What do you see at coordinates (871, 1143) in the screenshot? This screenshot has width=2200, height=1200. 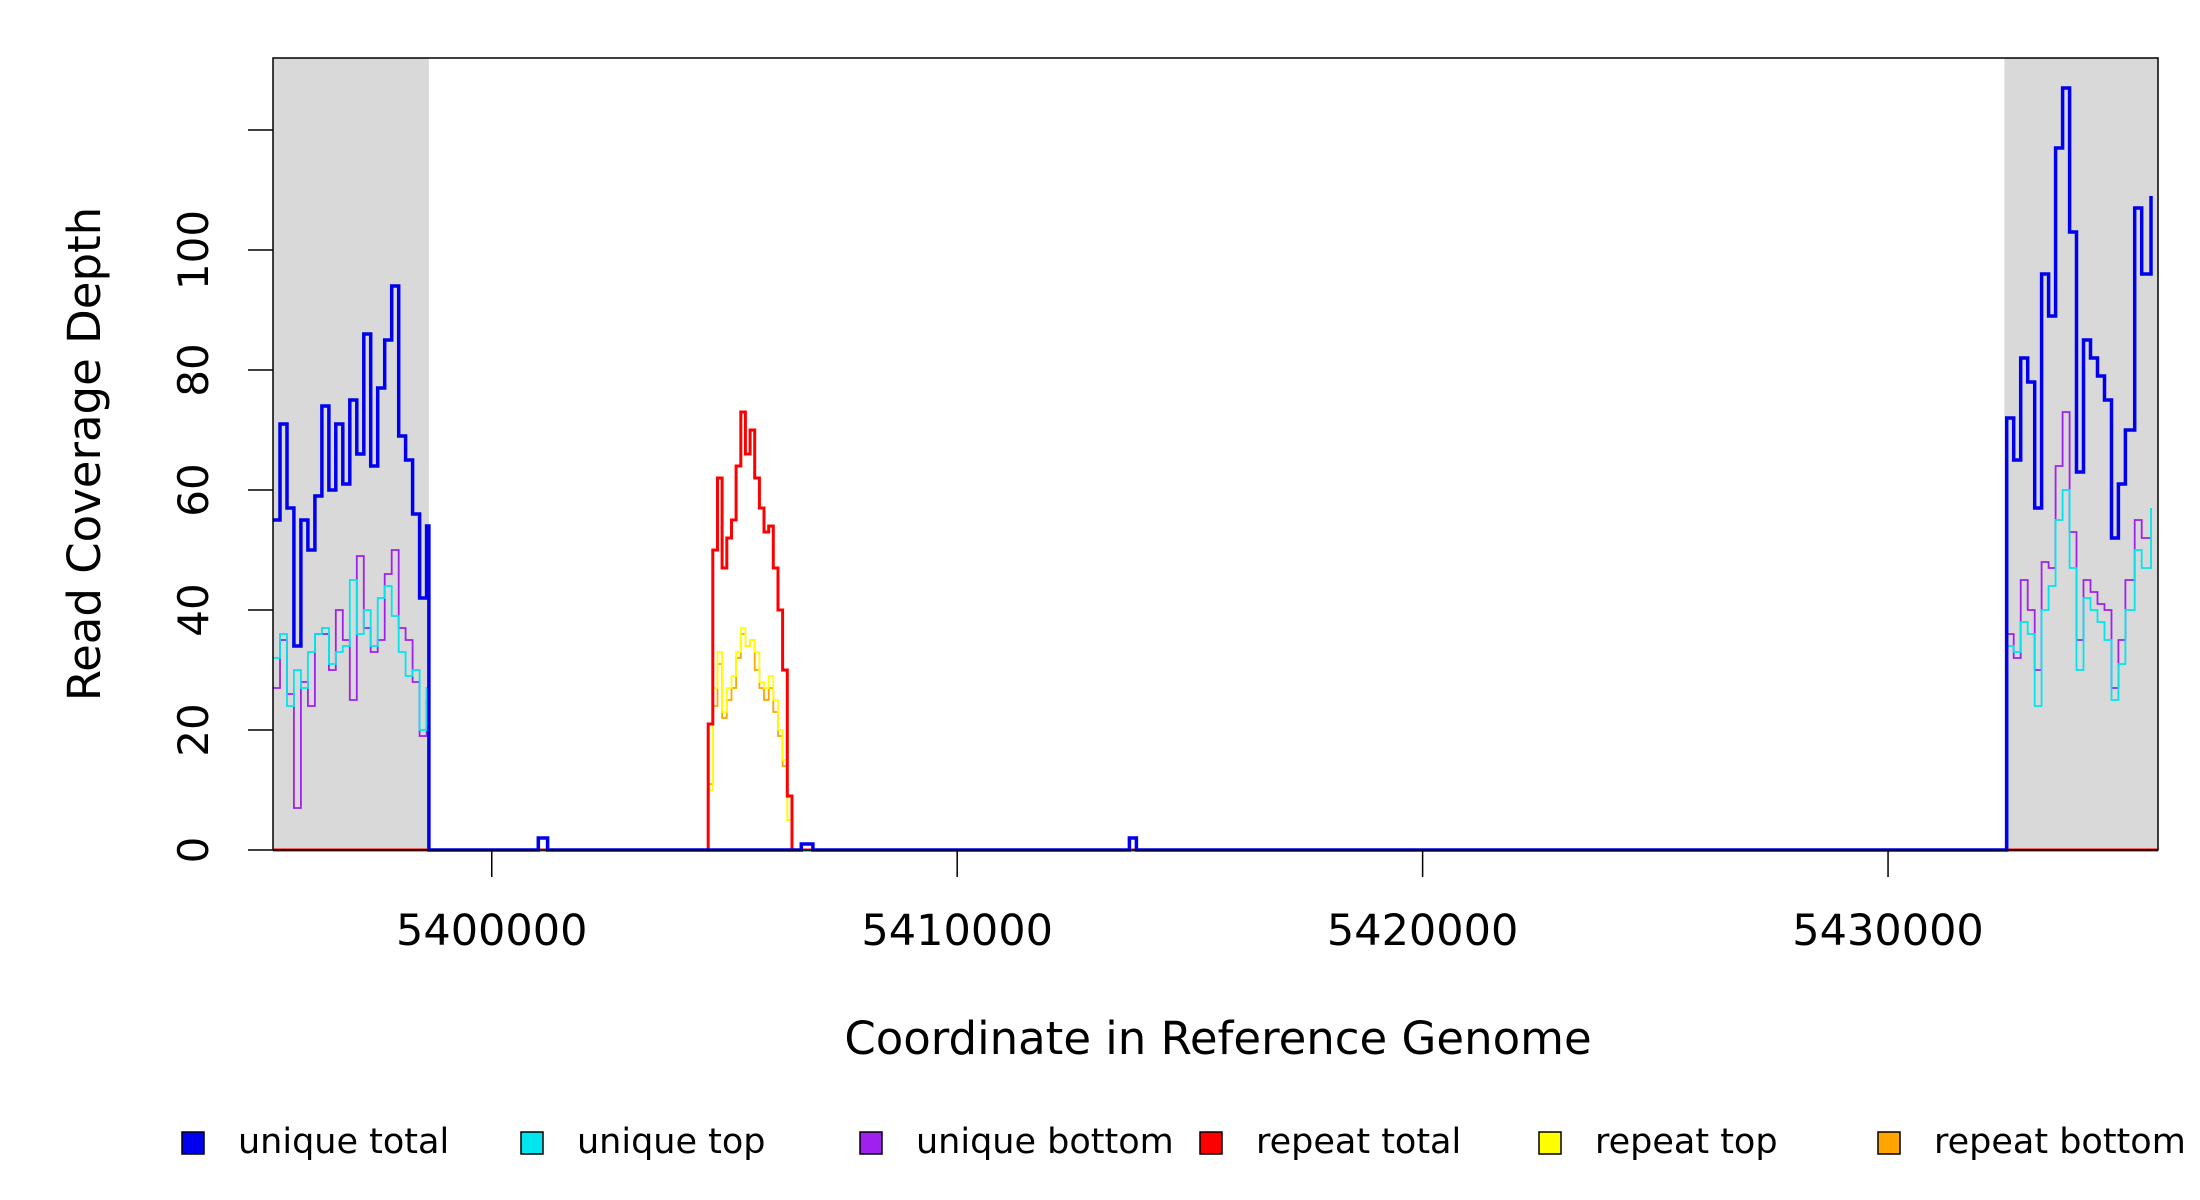 I see `legend-swatch-unique-bottom` at bounding box center [871, 1143].